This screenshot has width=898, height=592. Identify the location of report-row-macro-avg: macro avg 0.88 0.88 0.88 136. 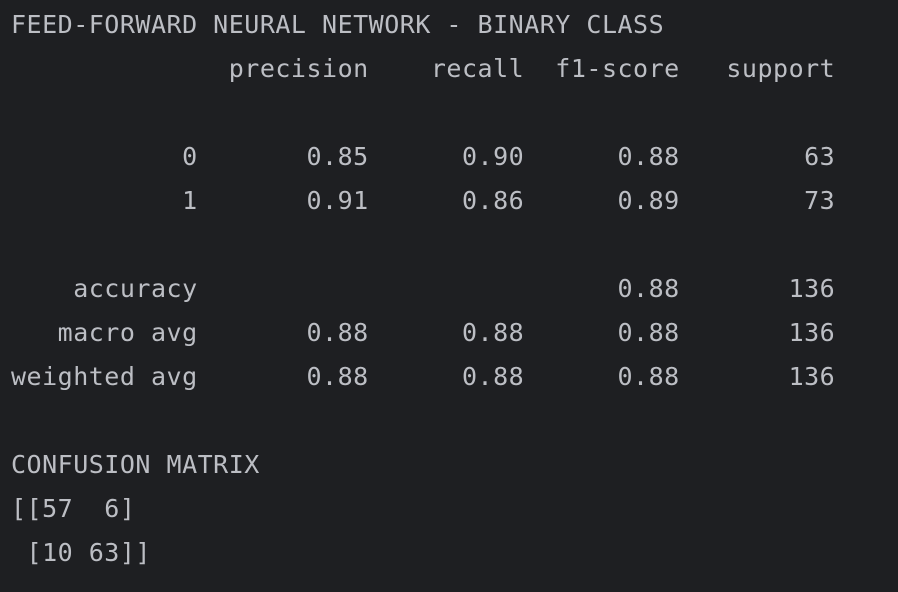
(423, 332).